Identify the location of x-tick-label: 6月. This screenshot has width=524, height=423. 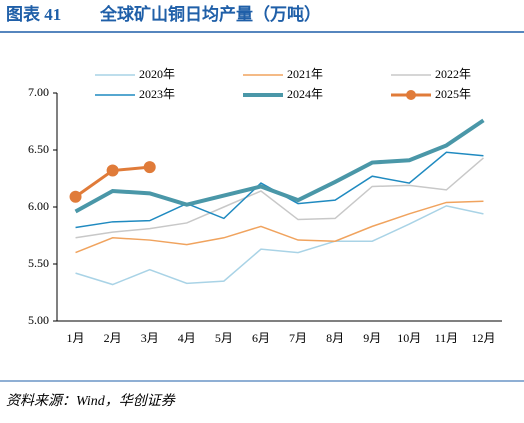
(261, 338).